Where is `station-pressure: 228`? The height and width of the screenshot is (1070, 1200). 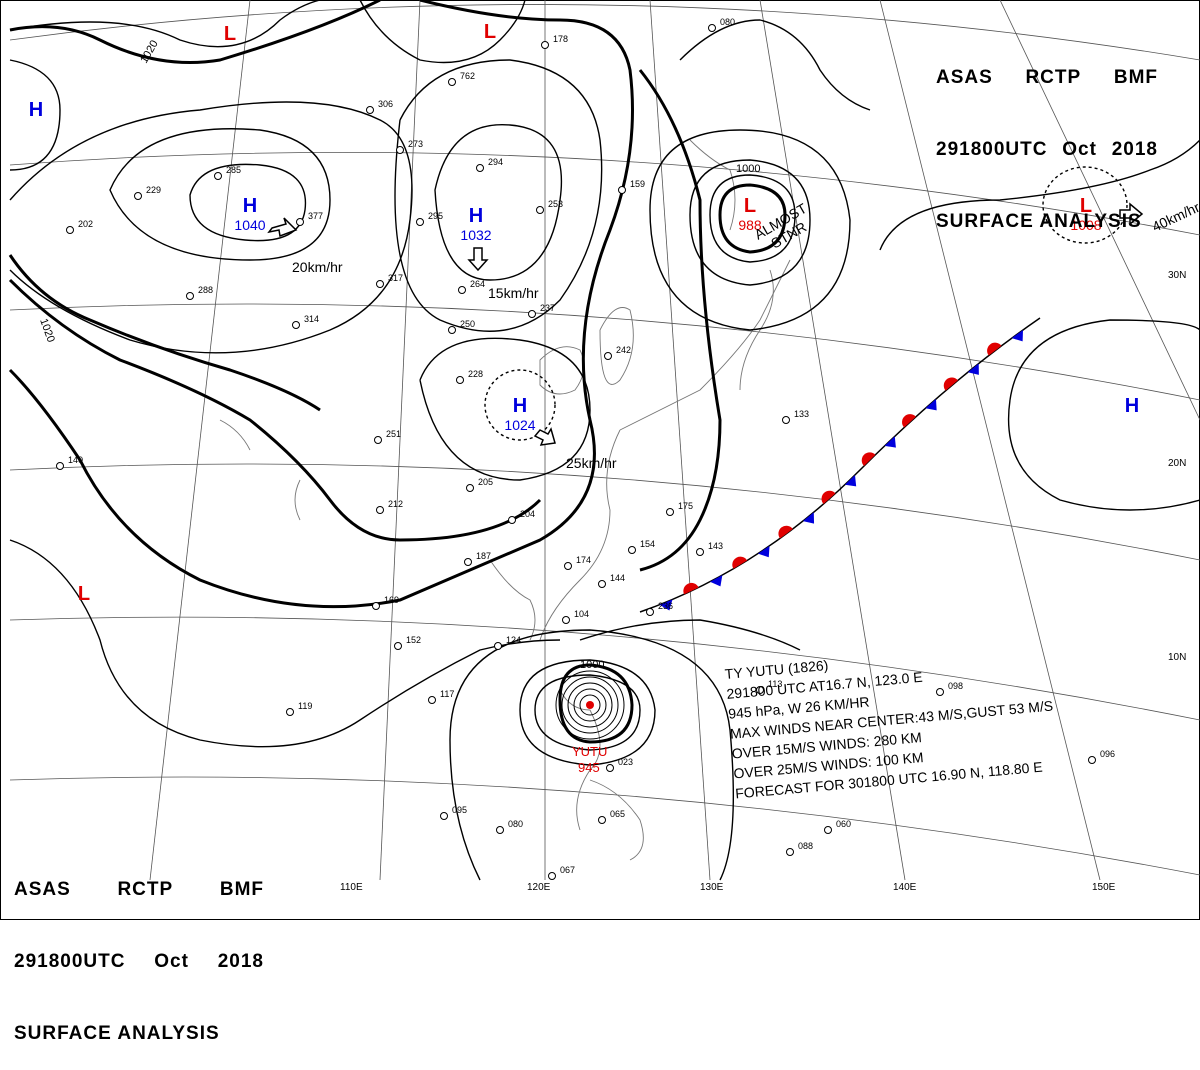
station-pressure: 228 is located at coordinates (475, 374).